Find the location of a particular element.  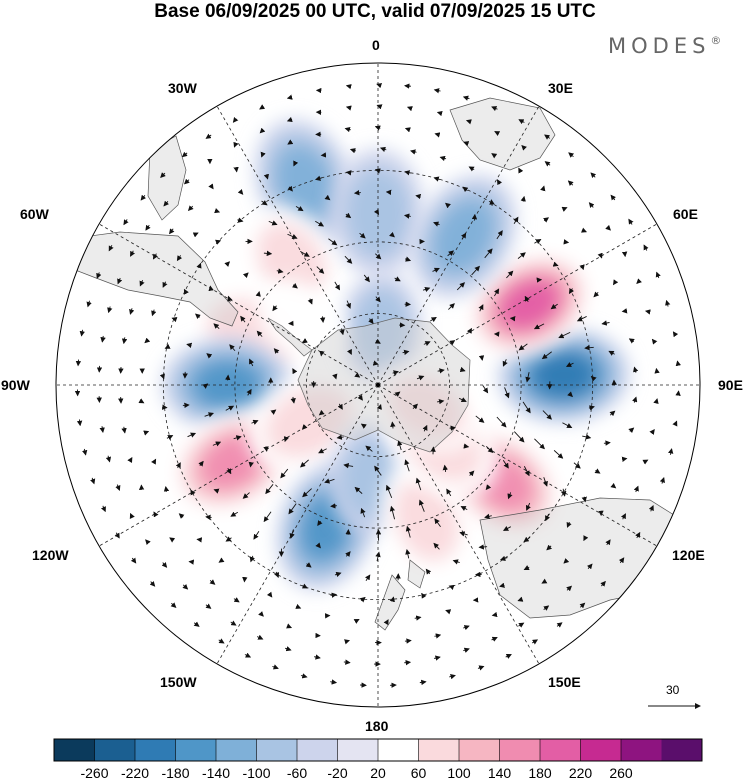

colorbar-tick-label: 220 is located at coordinates (580, 773).